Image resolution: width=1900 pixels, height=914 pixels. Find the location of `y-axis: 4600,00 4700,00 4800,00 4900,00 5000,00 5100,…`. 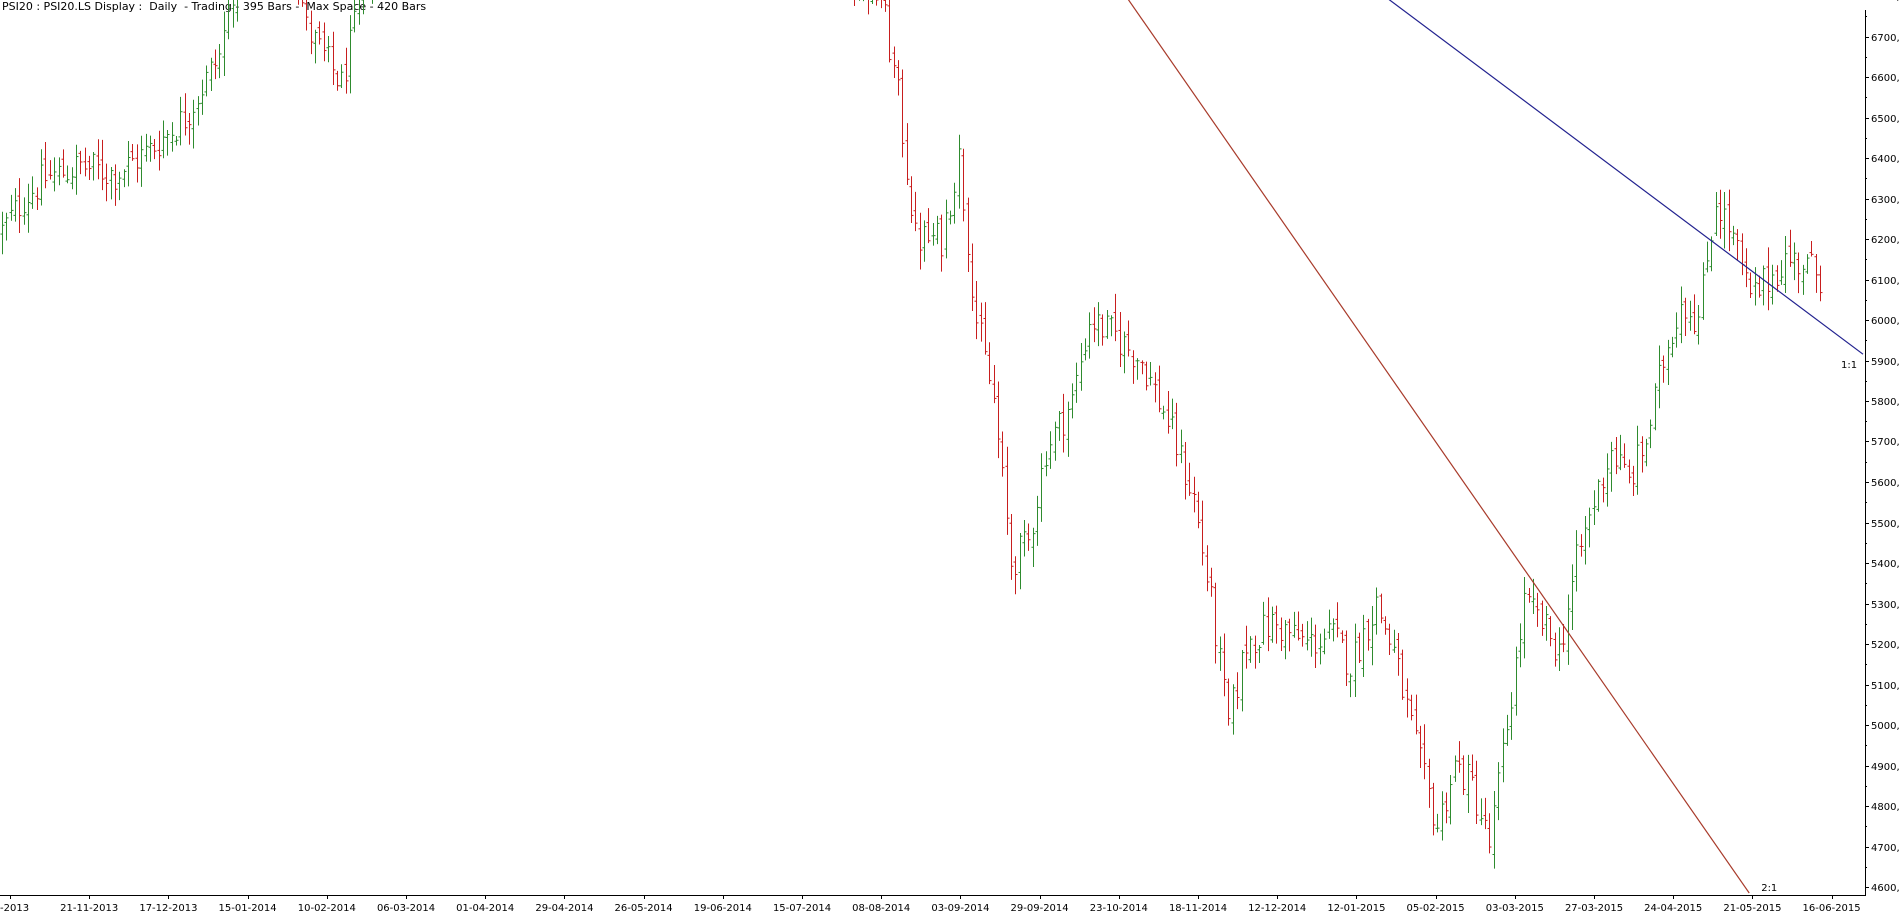

y-axis: 4600,00 4700,00 4800,00 4900,00 5000,00 5100,… is located at coordinates (1882, 447).